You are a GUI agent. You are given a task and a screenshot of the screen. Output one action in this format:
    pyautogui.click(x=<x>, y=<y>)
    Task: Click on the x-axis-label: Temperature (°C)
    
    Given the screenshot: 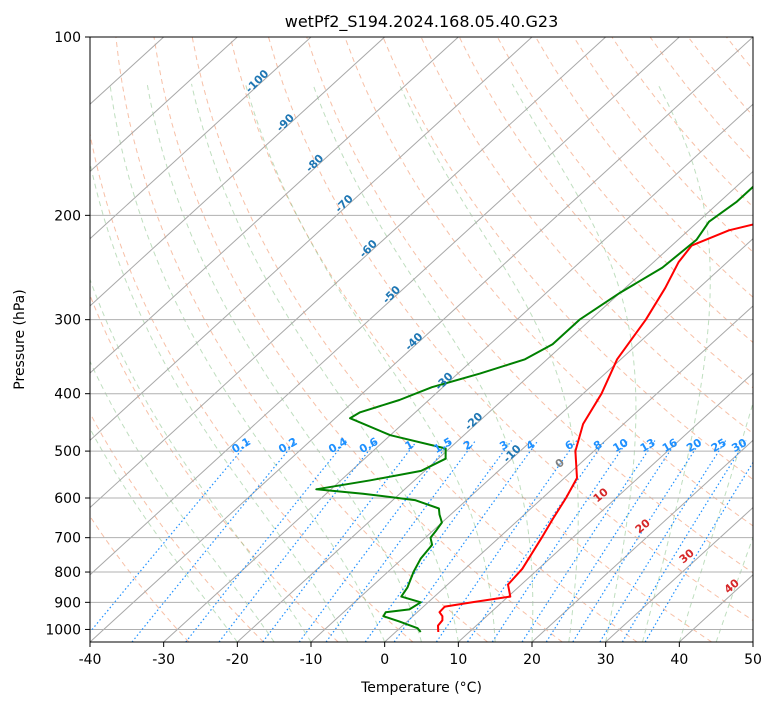 What is the action you would take?
    pyautogui.click(x=421, y=688)
    